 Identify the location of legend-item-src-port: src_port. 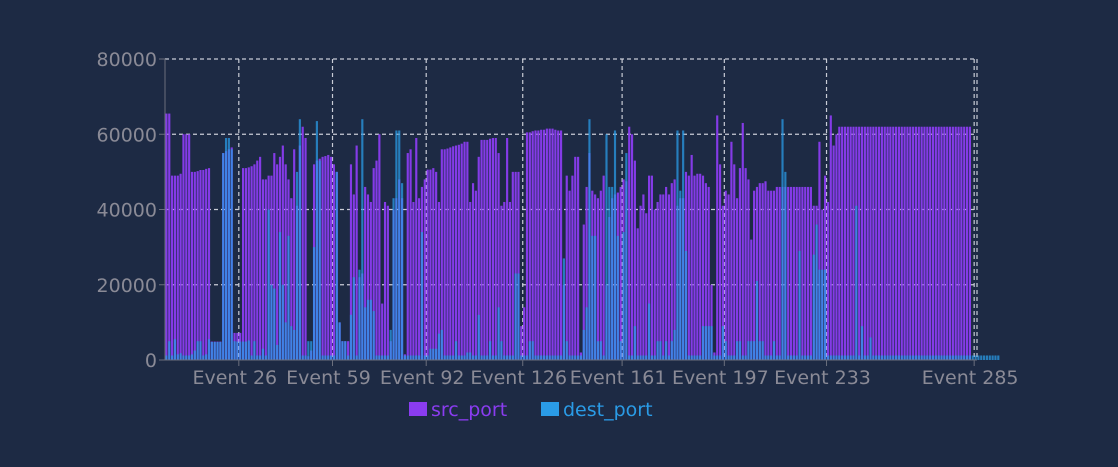
(458, 410).